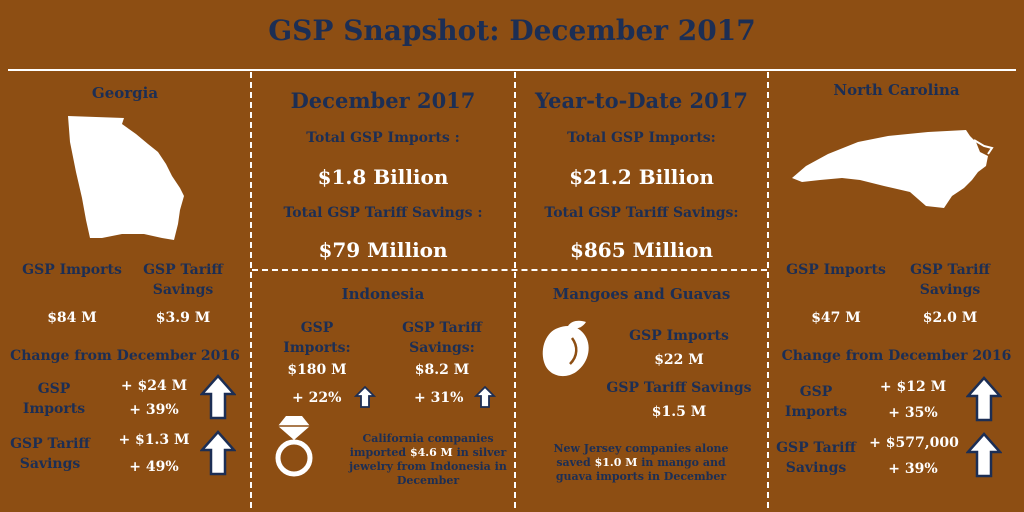 This screenshot has width=1024, height=512. Describe the element at coordinates (317, 398) in the screenshot. I see `indonesia-imports-change: + 22%` at that location.